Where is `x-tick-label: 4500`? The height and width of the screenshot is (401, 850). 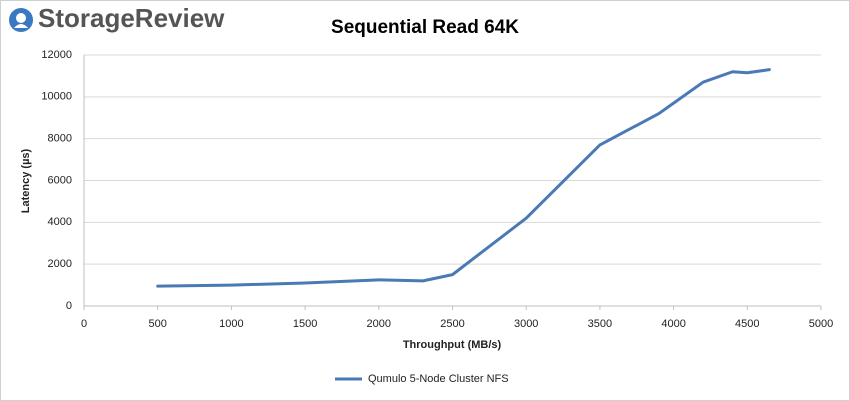
x-tick-label: 4500 is located at coordinates (747, 324).